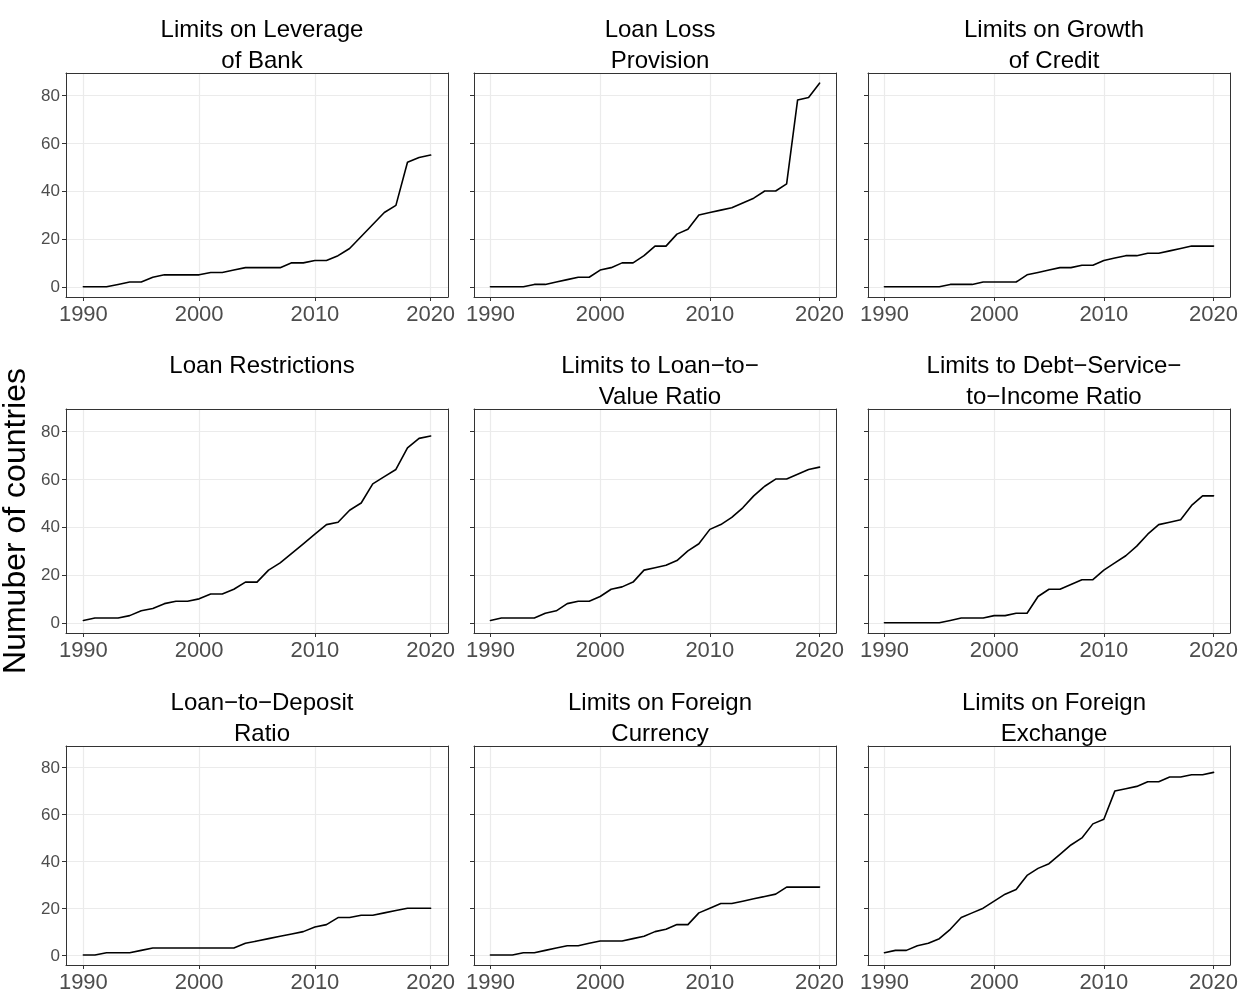 The image size is (1246, 995). I want to click on chart-title: Loan−to−Deposit Ratio, so click(262, 717).